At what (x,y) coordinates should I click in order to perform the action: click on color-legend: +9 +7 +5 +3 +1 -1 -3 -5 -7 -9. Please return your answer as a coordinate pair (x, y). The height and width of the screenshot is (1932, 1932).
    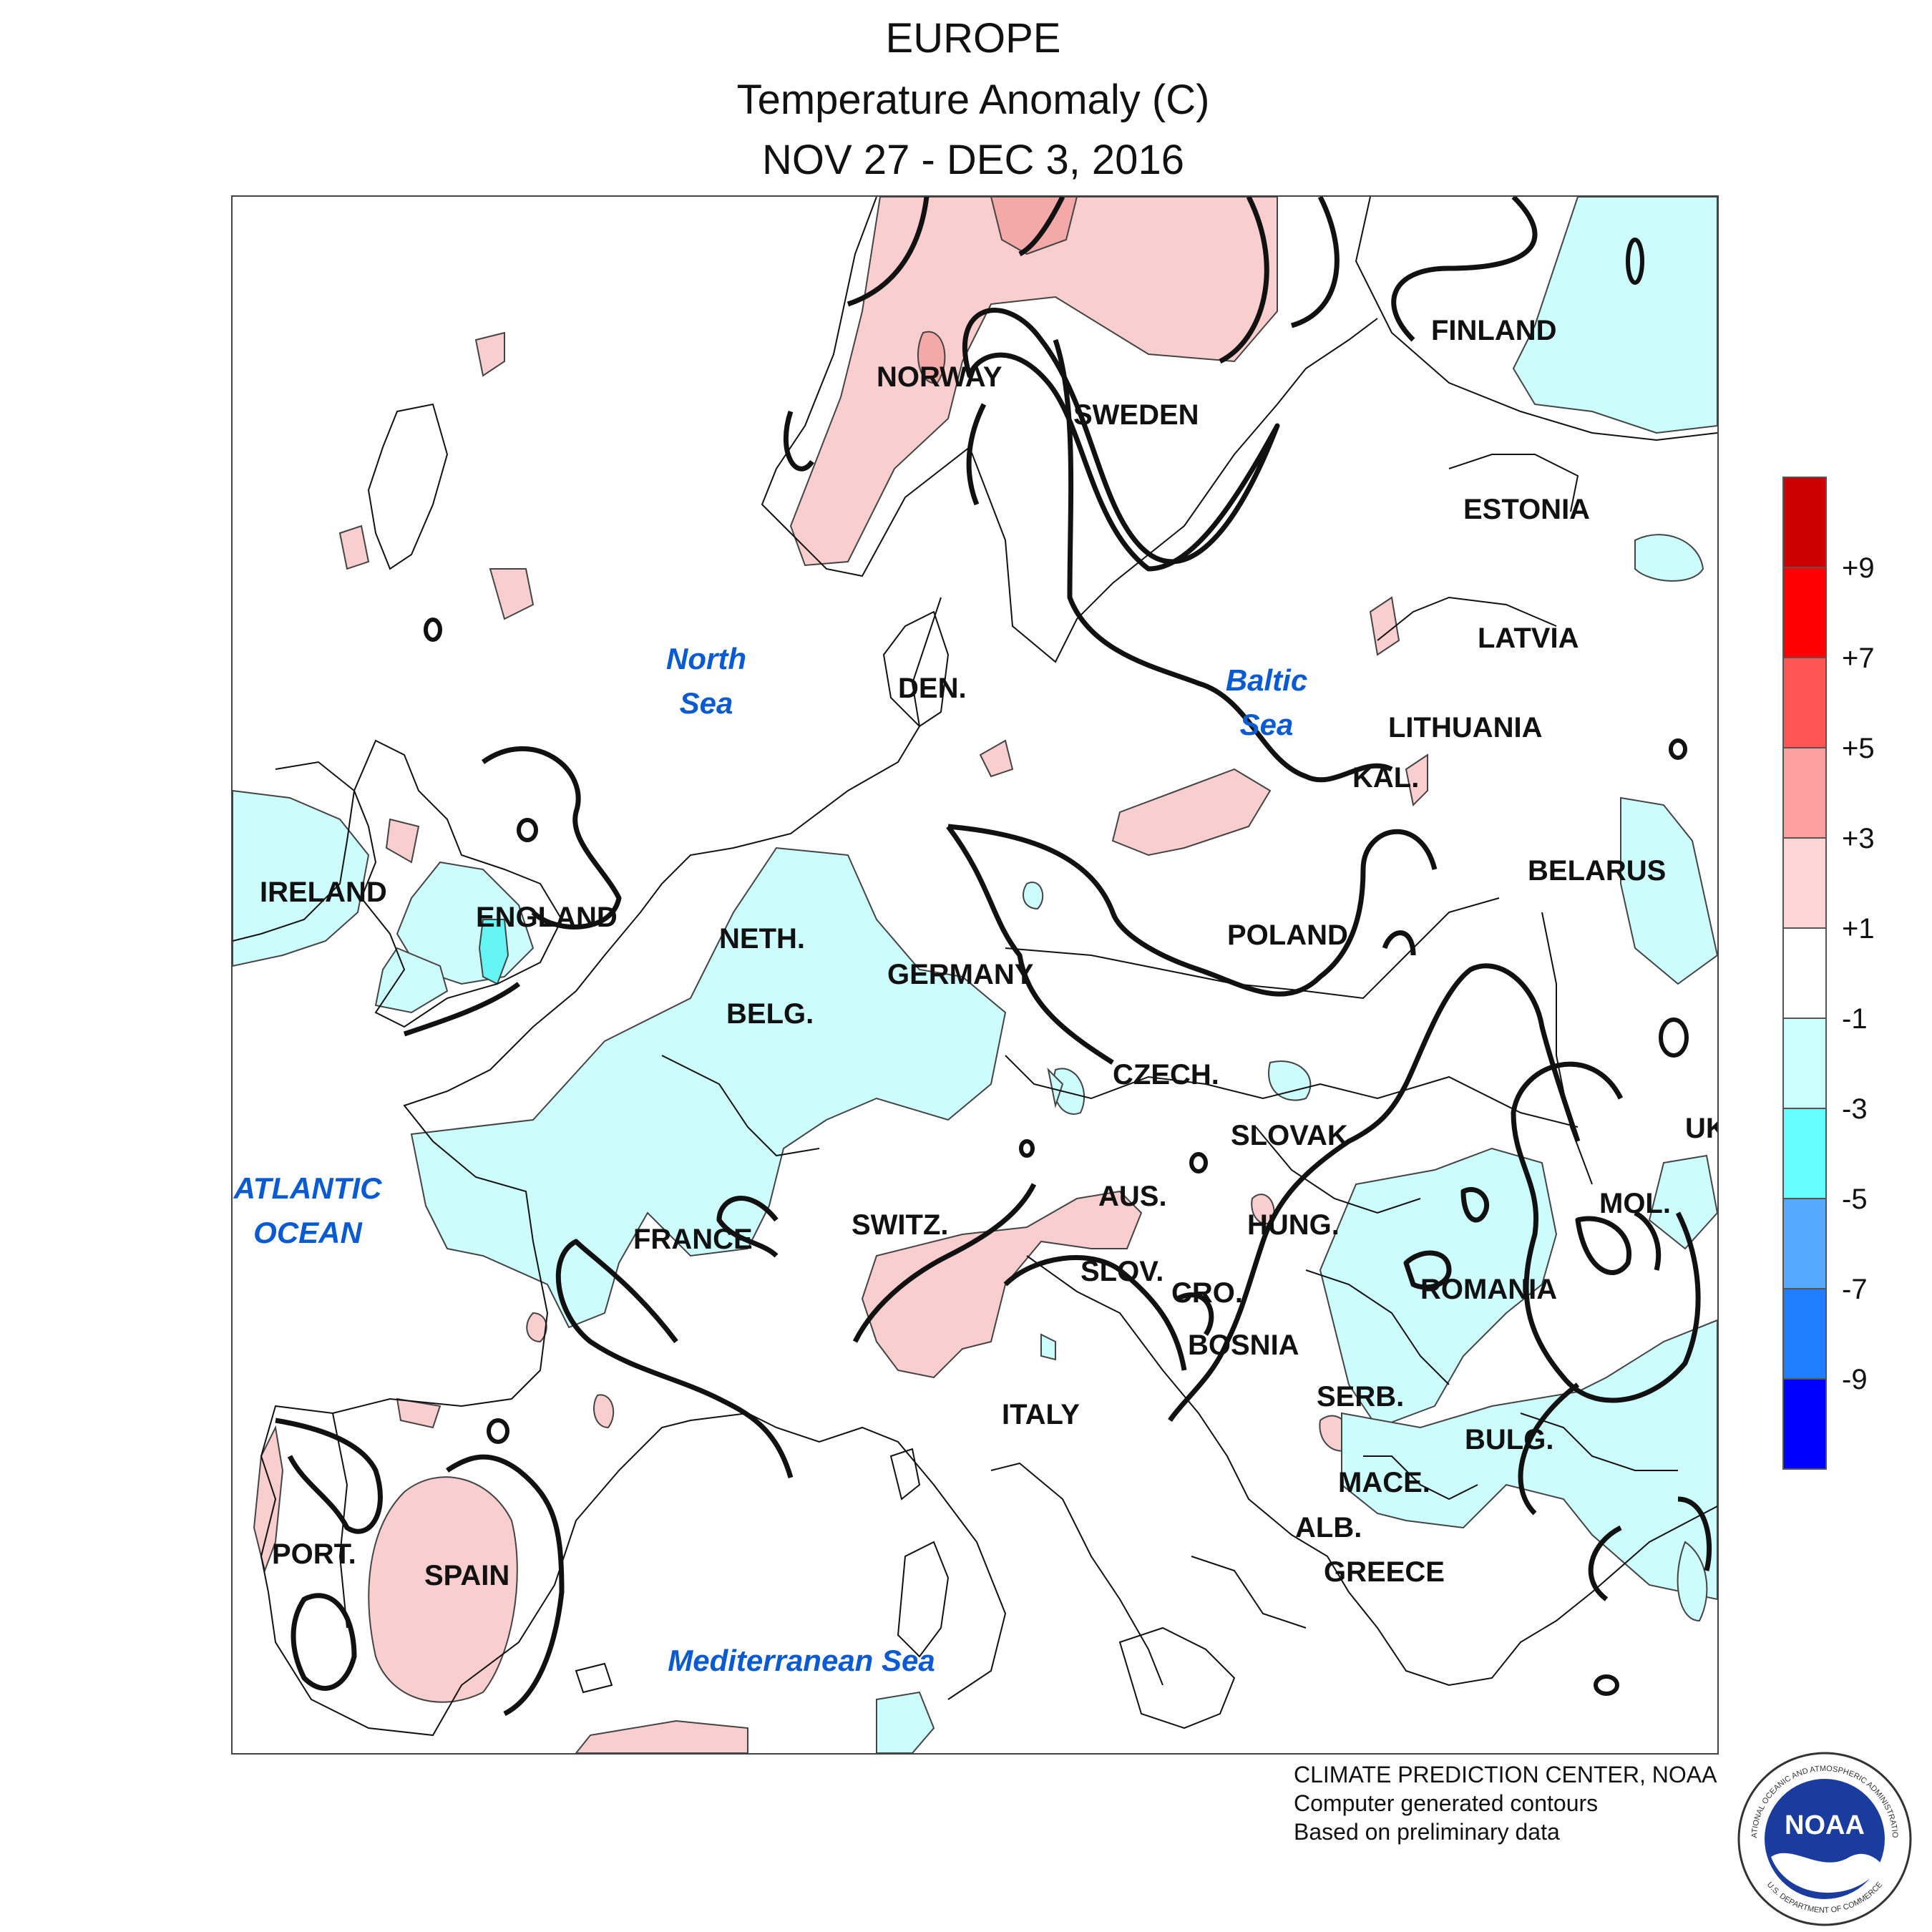
    Looking at the image, I should click on (1828, 973).